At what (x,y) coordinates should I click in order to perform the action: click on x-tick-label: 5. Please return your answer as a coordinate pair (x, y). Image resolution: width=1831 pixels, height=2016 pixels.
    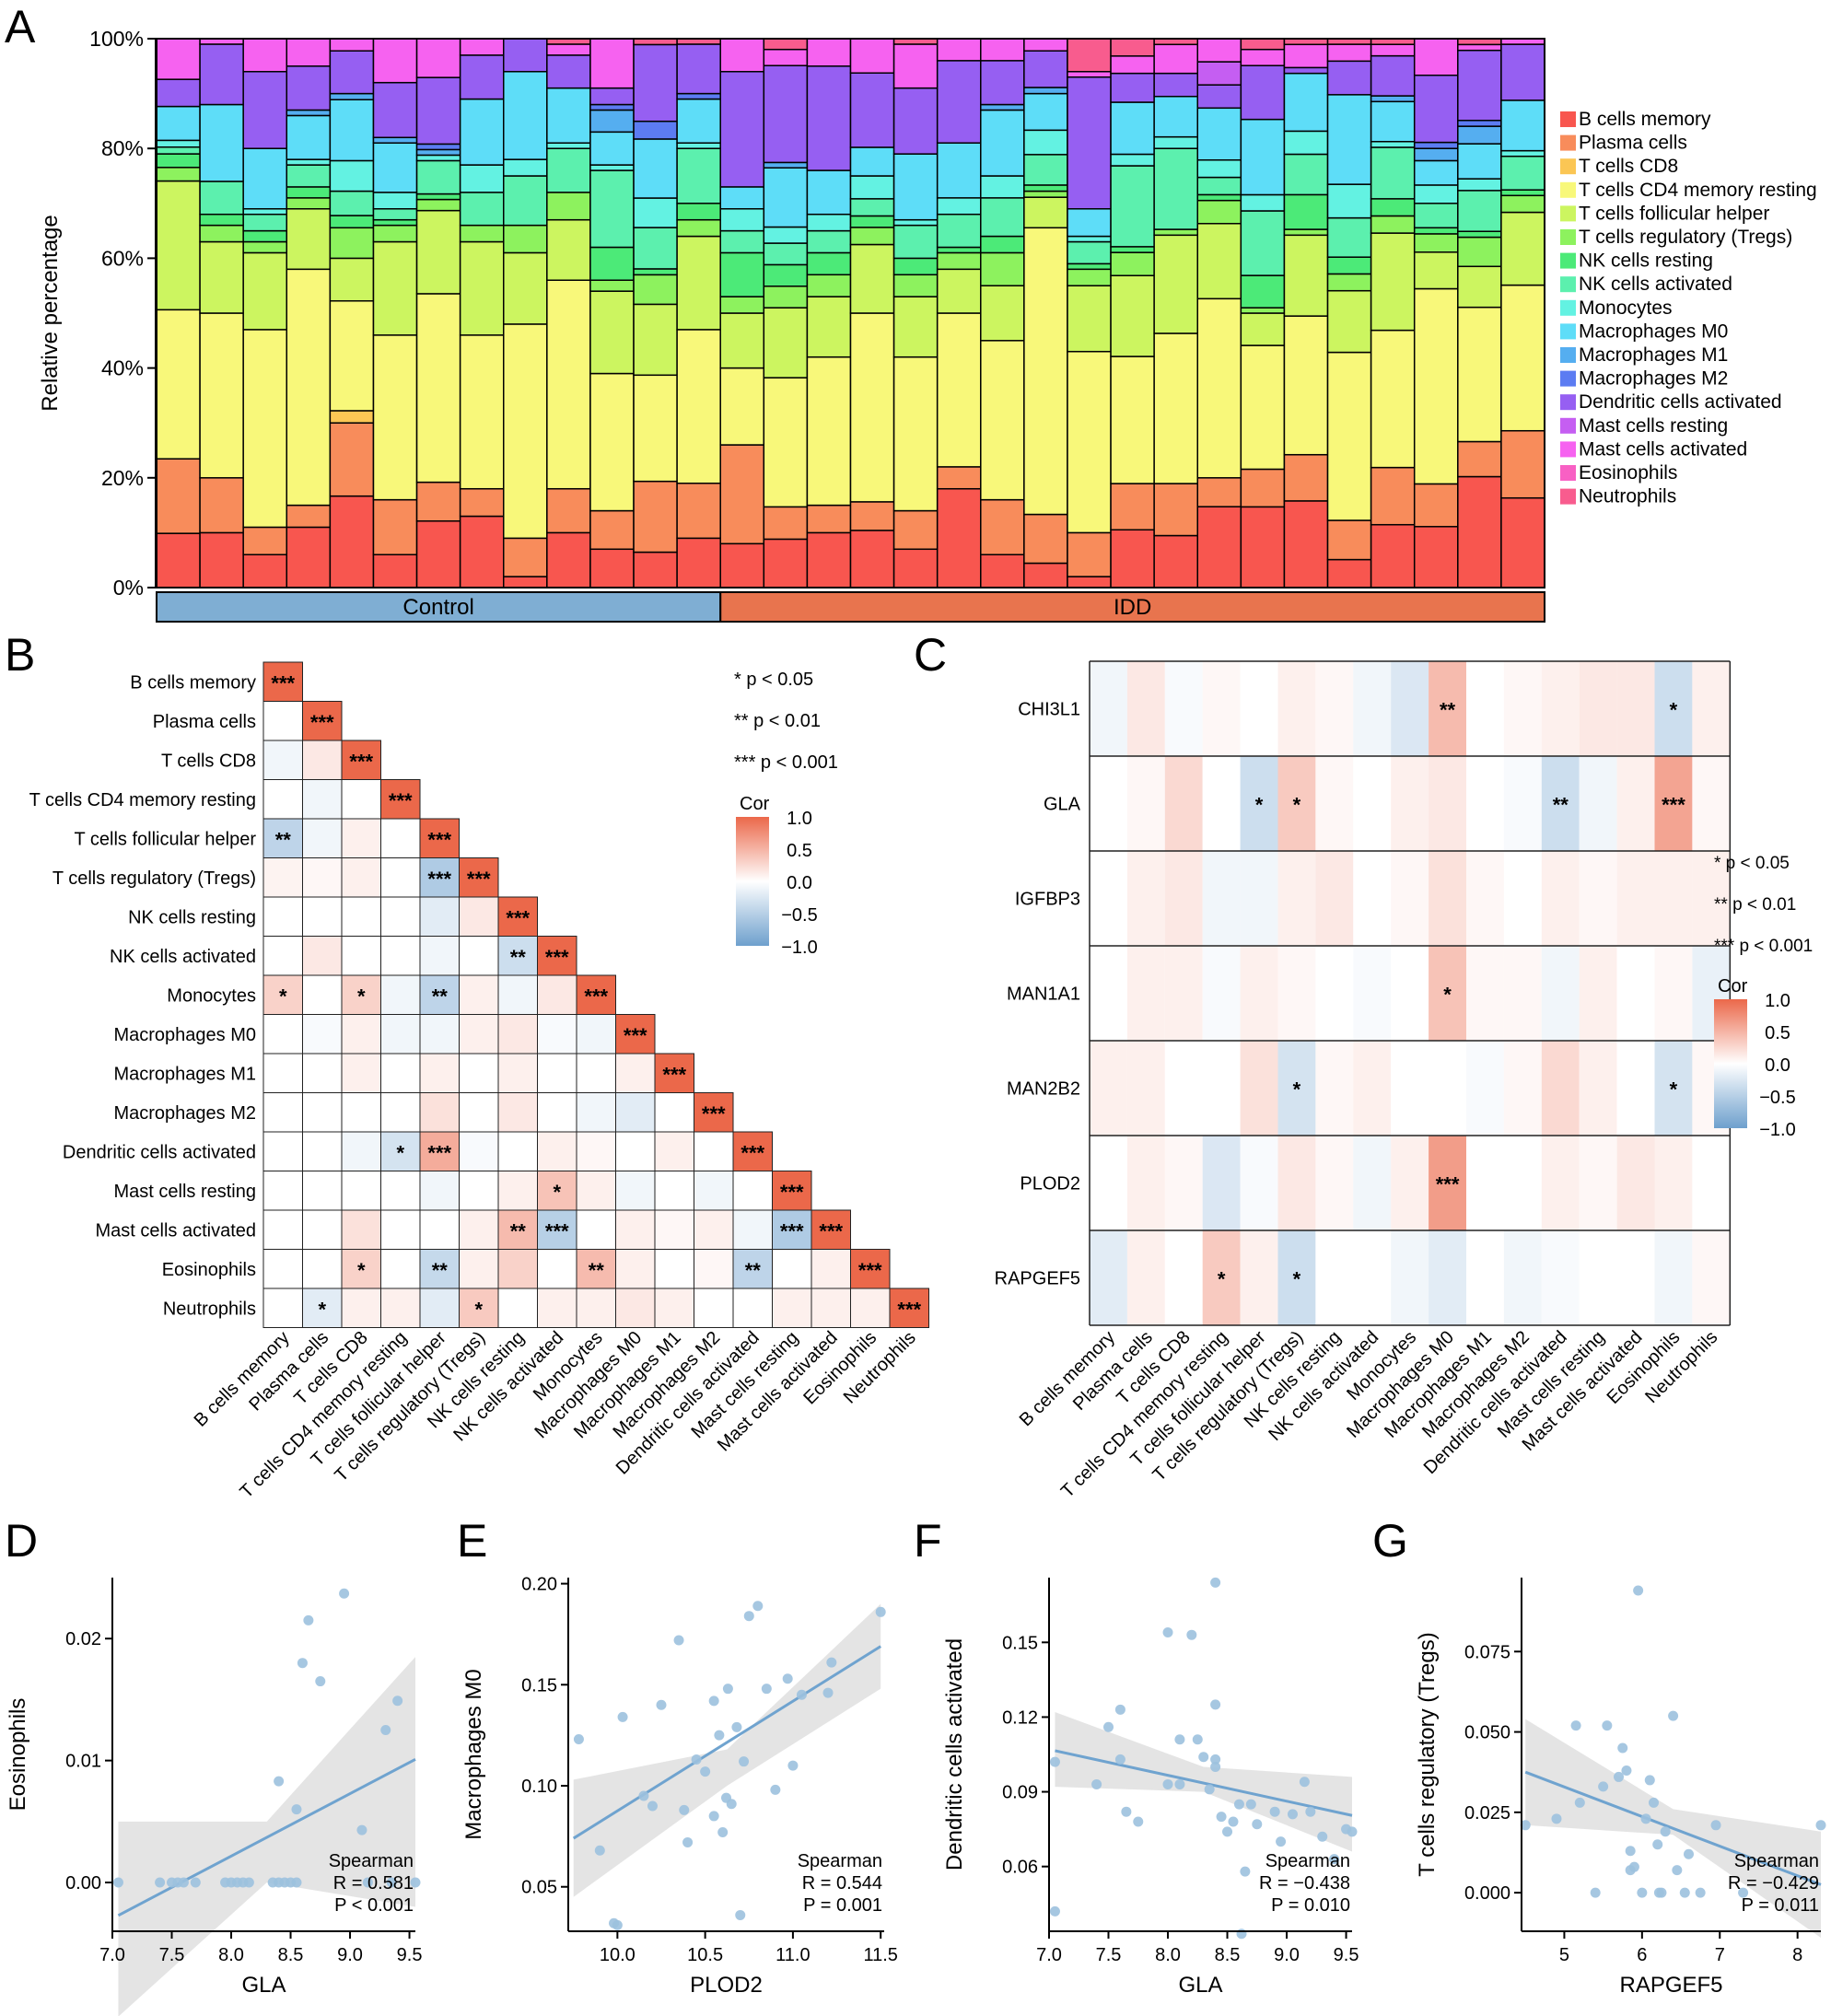
    Looking at the image, I should click on (1564, 1955).